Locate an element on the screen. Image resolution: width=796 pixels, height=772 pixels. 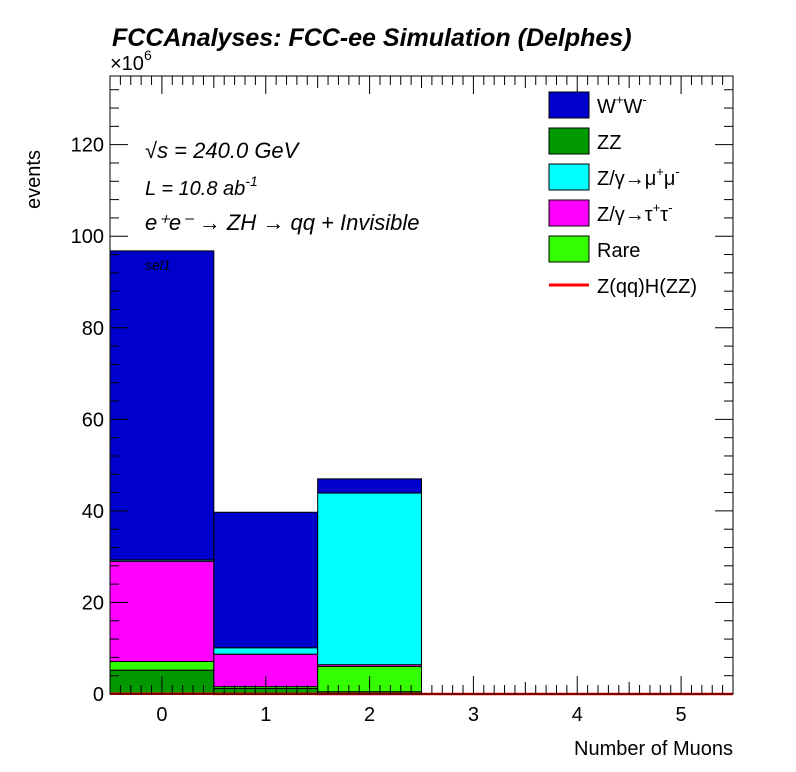
x-axis-label: Number of Muons is located at coordinates (653, 749).